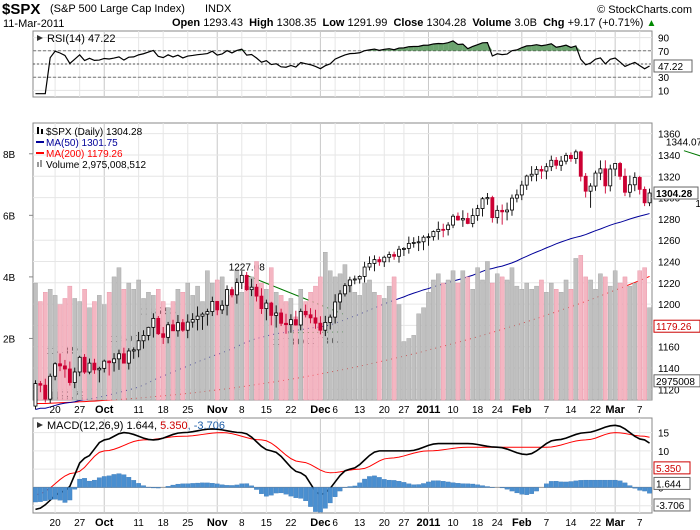  Describe the element at coordinates (683, 143) in the screenshot. I see `price-annotation: 1344.07` at that location.